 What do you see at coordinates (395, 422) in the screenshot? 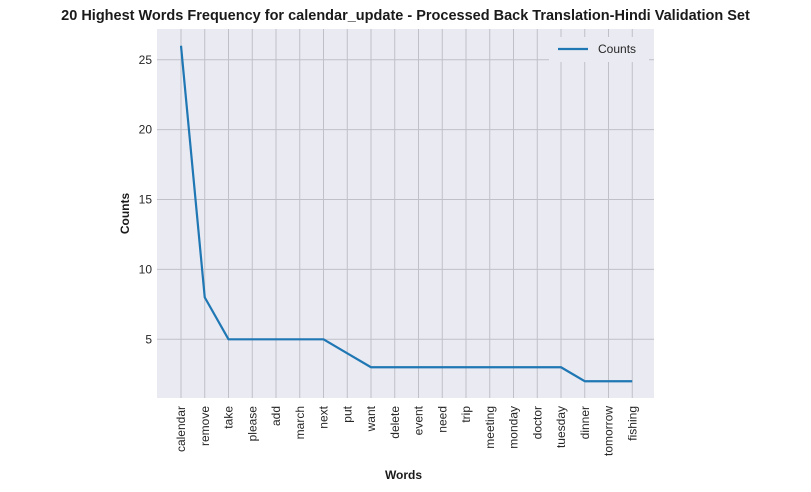
I see `x-tick-label: delete` at bounding box center [395, 422].